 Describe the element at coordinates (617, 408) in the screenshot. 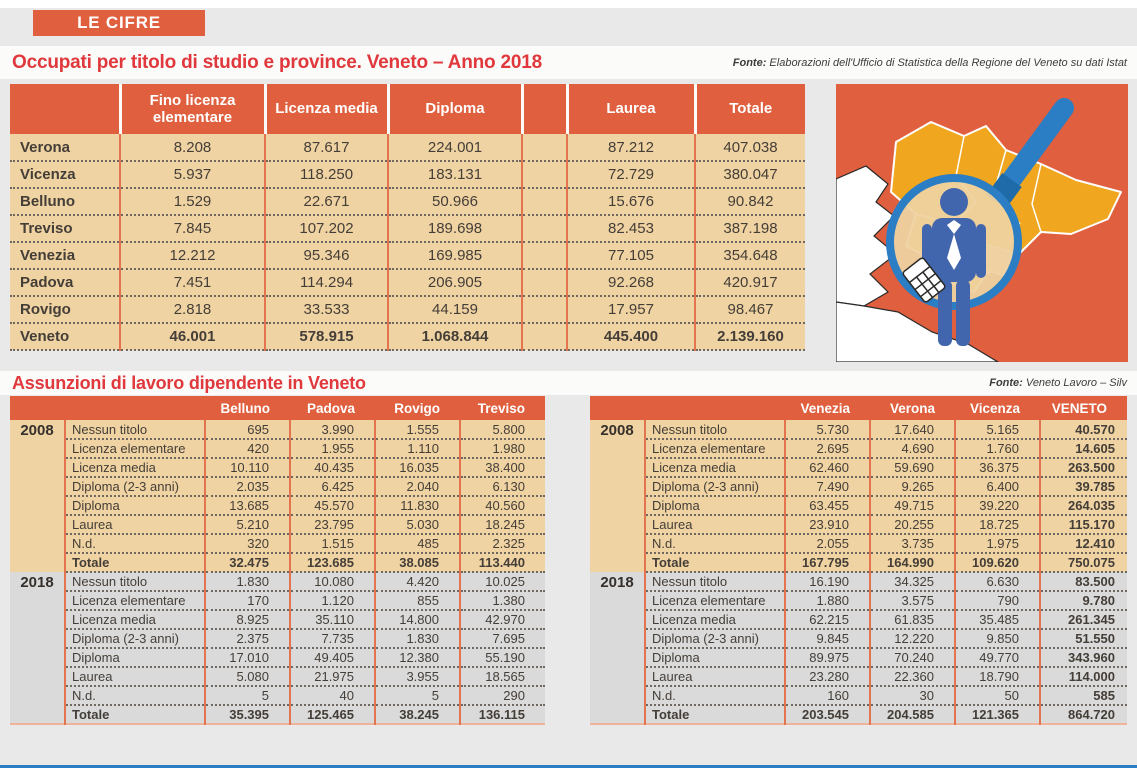

I see `year-column-header` at that location.